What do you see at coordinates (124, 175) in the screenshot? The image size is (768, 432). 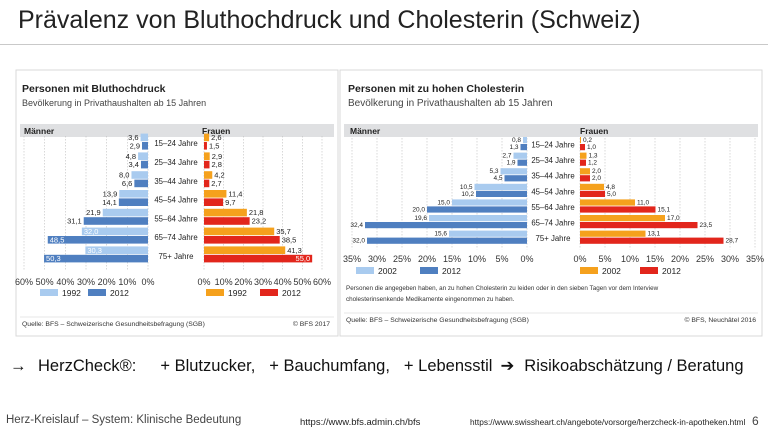 I see `chart1-value-label-maenner-1992: 8,0` at bounding box center [124, 175].